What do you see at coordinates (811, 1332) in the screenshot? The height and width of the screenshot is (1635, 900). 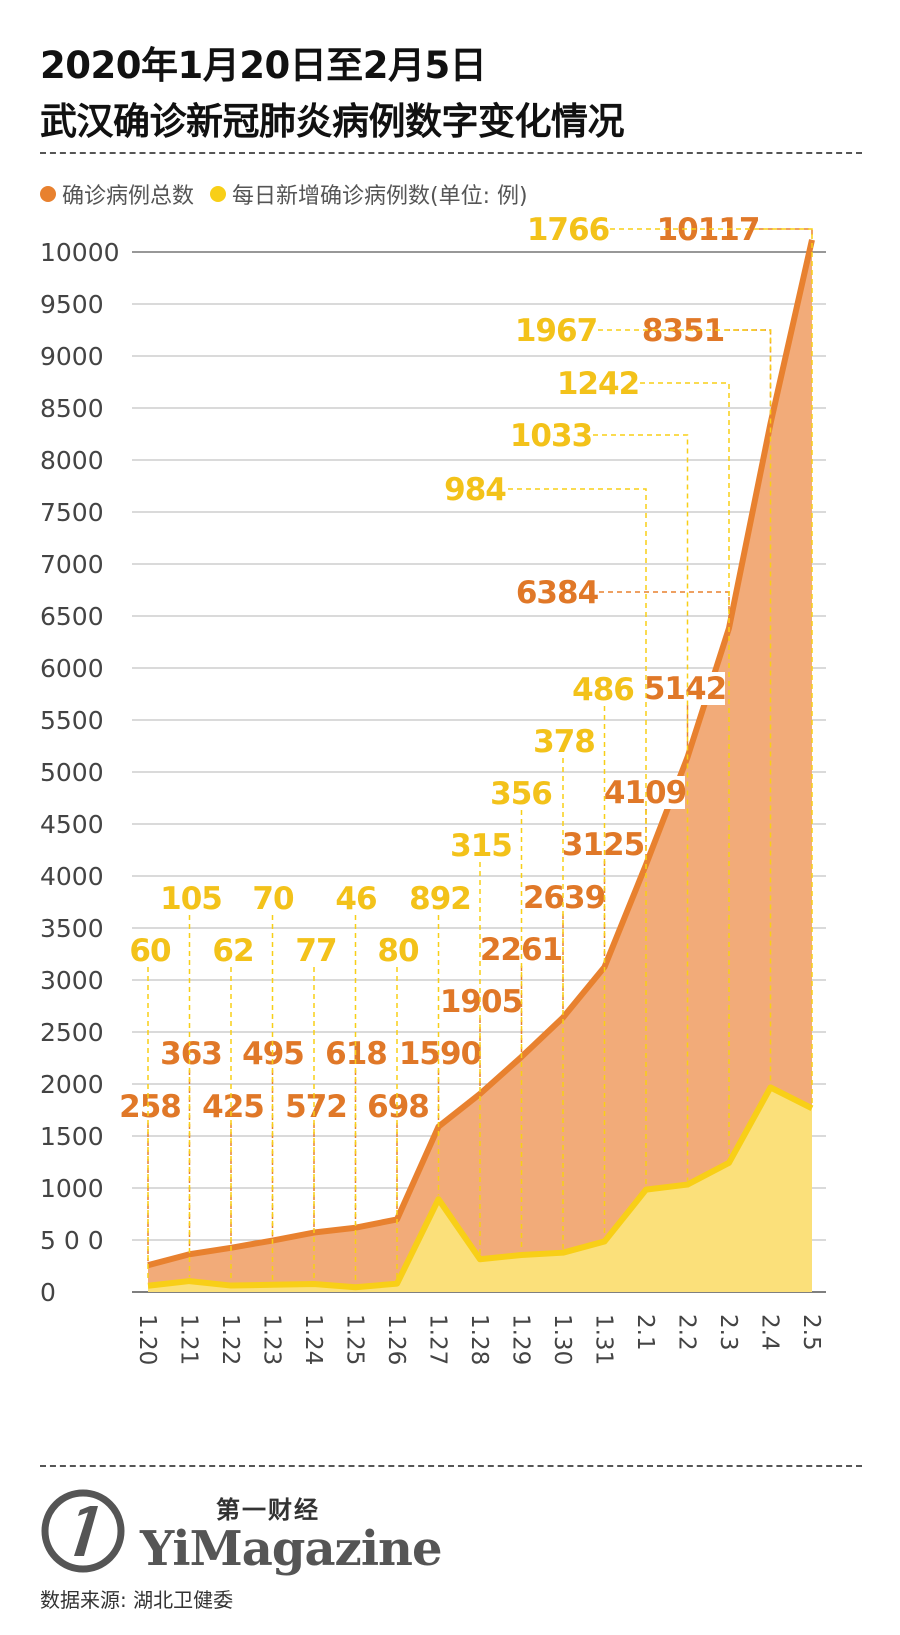 I see `x-tick-label: 2.5` at bounding box center [811, 1332].